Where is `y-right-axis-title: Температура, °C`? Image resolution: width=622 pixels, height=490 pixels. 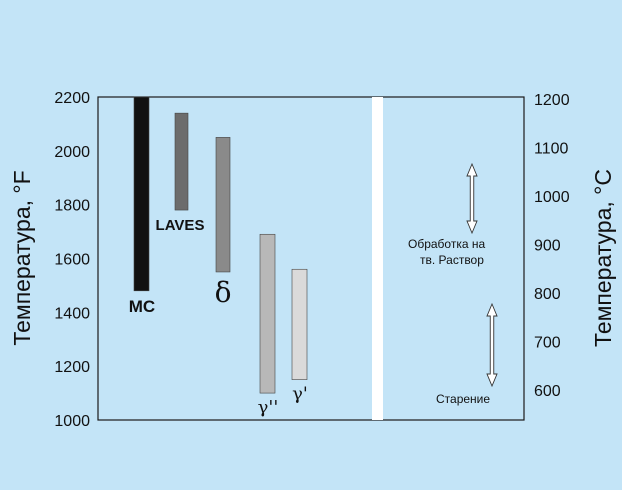 y-right-axis-title: Температура, °C is located at coordinates (603, 258).